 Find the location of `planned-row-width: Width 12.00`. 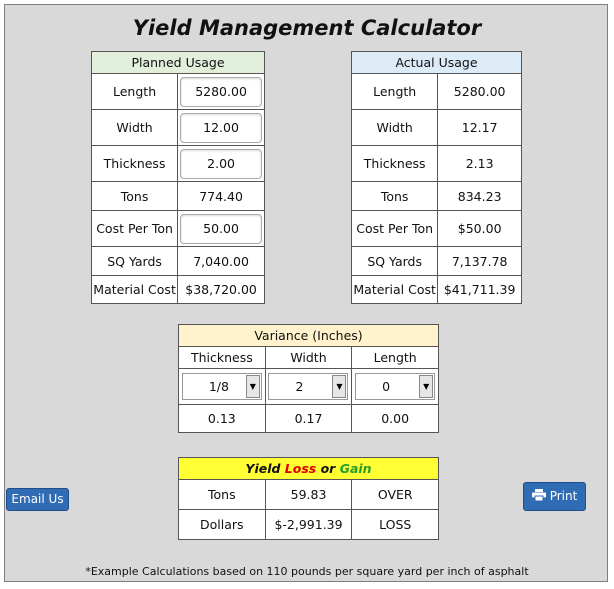

planned-row-width: Width 12.00 is located at coordinates (177, 127).